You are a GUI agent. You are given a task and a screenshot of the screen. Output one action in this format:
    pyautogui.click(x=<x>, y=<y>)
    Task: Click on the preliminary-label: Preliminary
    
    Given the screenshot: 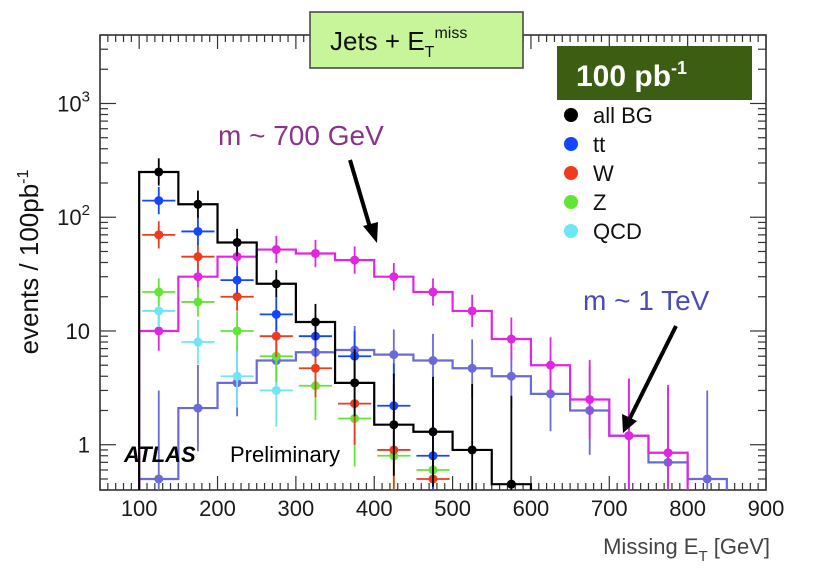 What is the action you would take?
    pyautogui.click(x=285, y=454)
    